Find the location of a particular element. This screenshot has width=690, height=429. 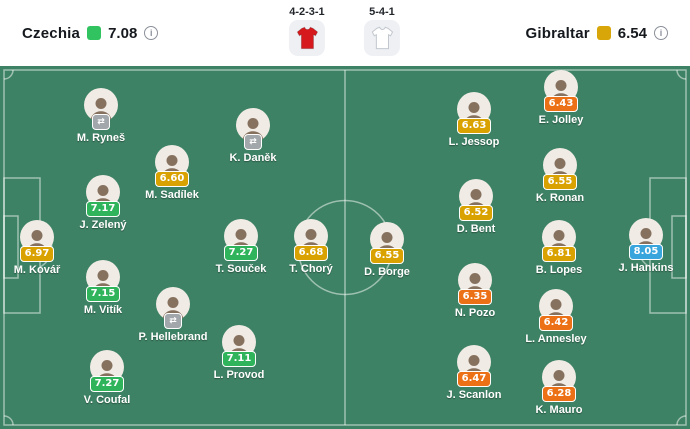

player-away: 6.47 J. Scanlon is located at coordinates (474, 373).